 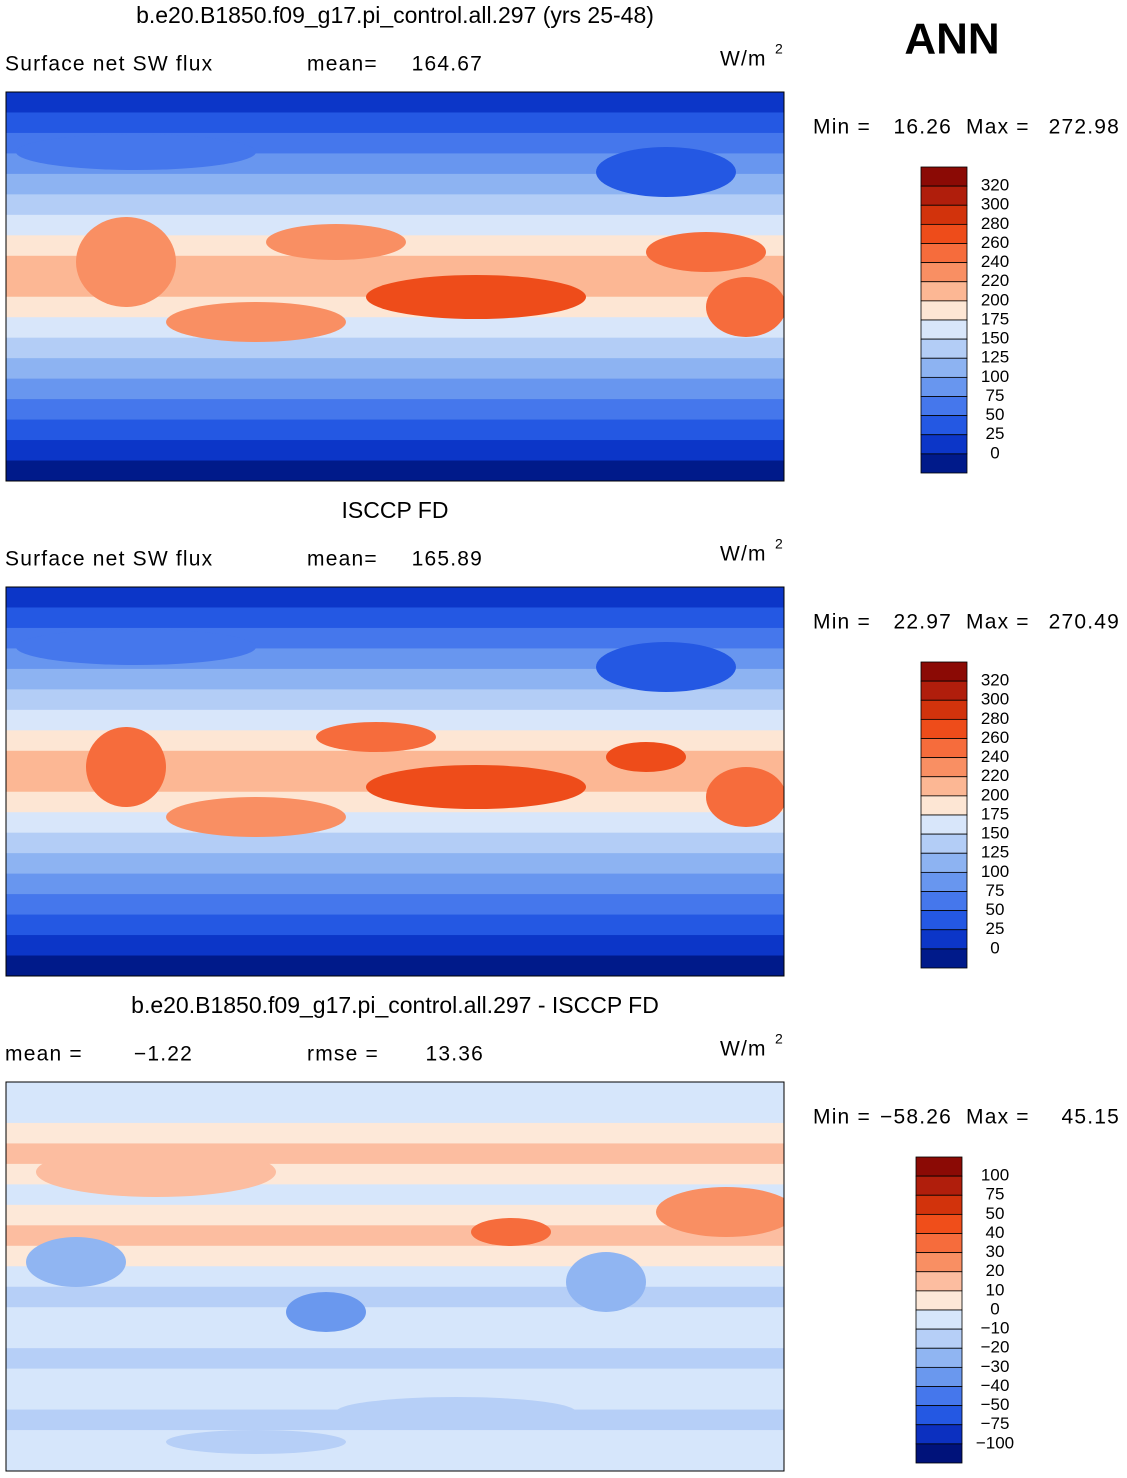 I want to click on stat-value: −1.22, so click(x=163, y=1054).